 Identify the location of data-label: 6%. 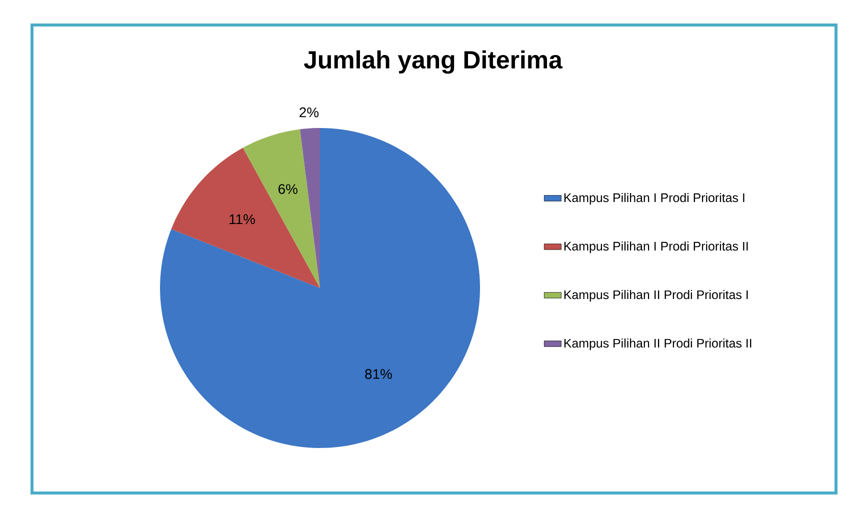
(288, 189).